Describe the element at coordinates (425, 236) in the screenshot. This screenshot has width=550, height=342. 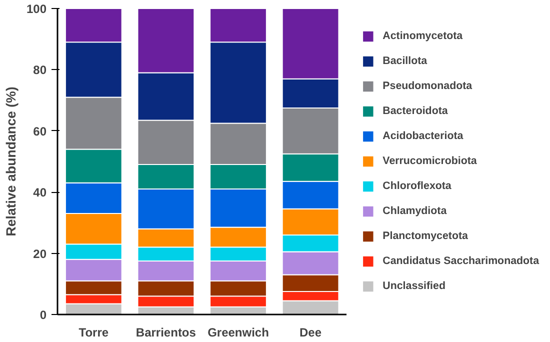
I see `legend-label: Planctomycetota` at that location.